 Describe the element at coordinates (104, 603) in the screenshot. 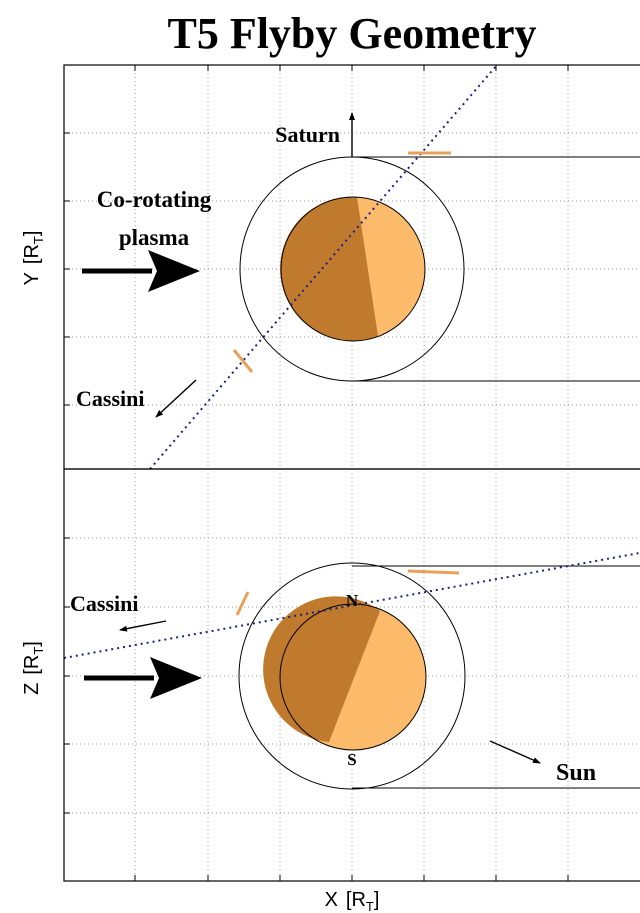

I see `cassini-label-bottom: Cassini` at that location.